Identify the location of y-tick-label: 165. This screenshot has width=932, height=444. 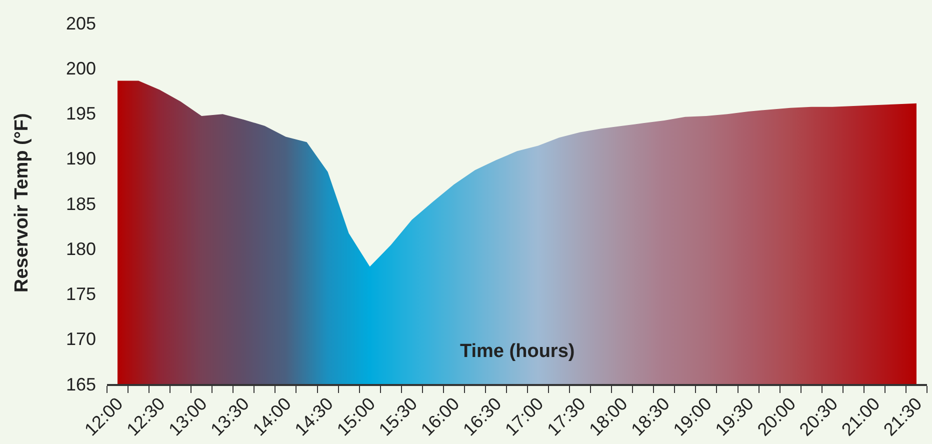
(81, 384).